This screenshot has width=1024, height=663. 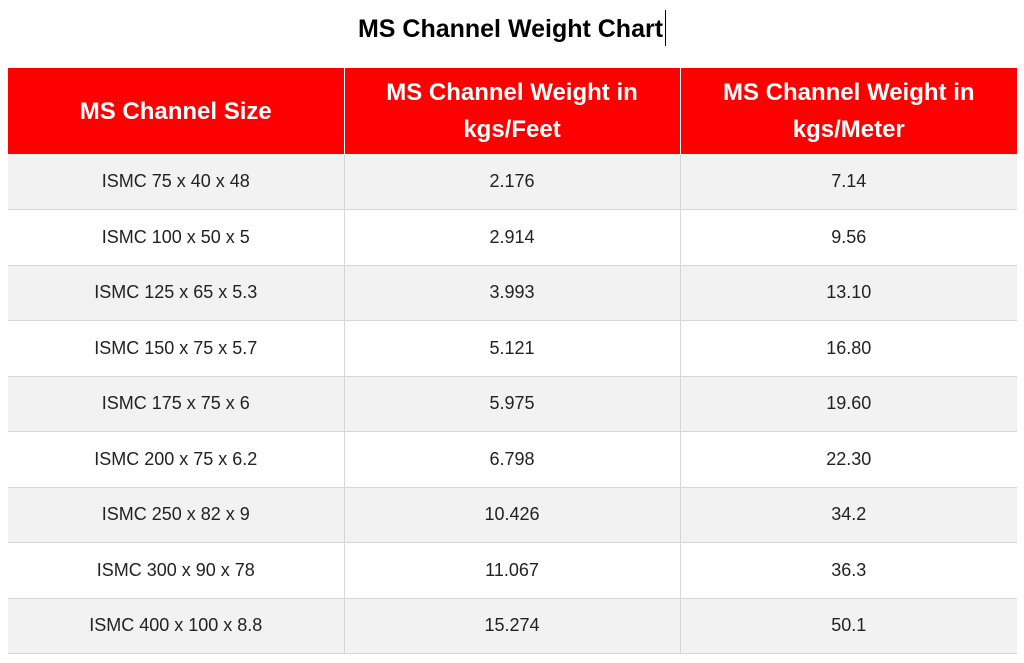 I want to click on cell-weight-kgs-feet: 2.914, so click(x=512, y=237).